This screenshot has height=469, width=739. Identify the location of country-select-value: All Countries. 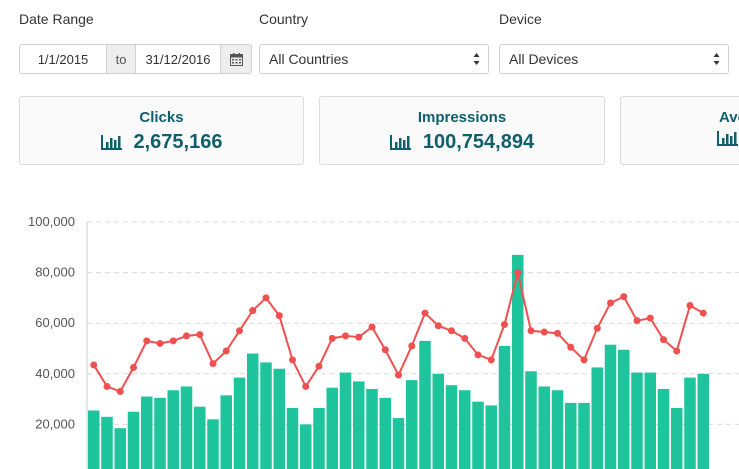
(309, 59).